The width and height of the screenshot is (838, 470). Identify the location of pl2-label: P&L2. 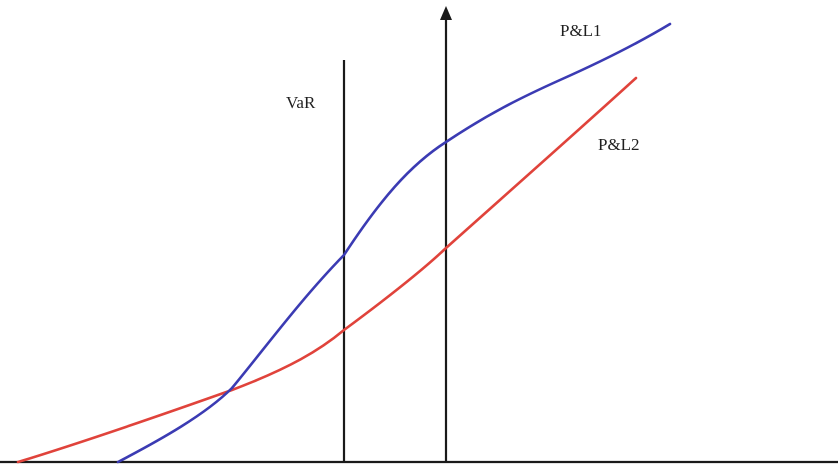
(619, 144).